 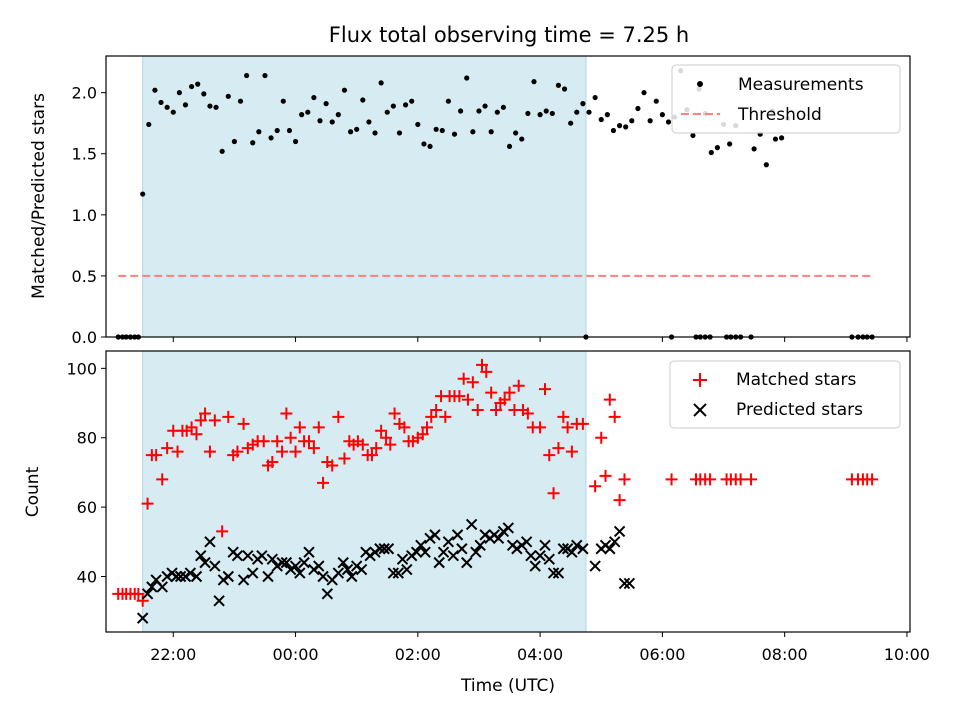 What do you see at coordinates (540, 654) in the screenshot?
I see `x-tick-label: 04:00` at bounding box center [540, 654].